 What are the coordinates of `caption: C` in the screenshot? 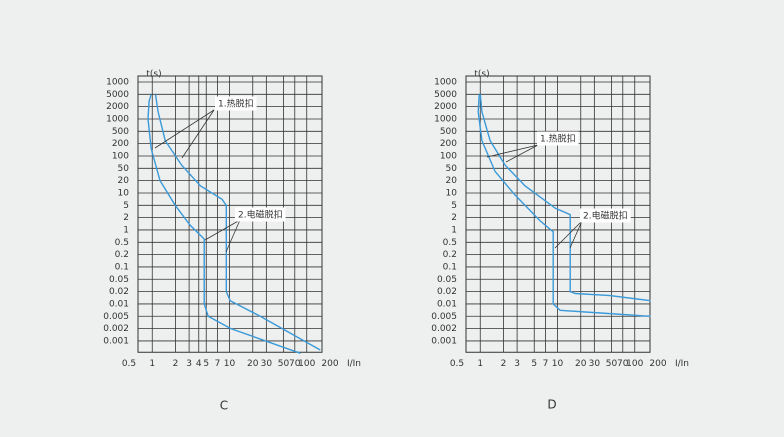 It's located at (224, 406).